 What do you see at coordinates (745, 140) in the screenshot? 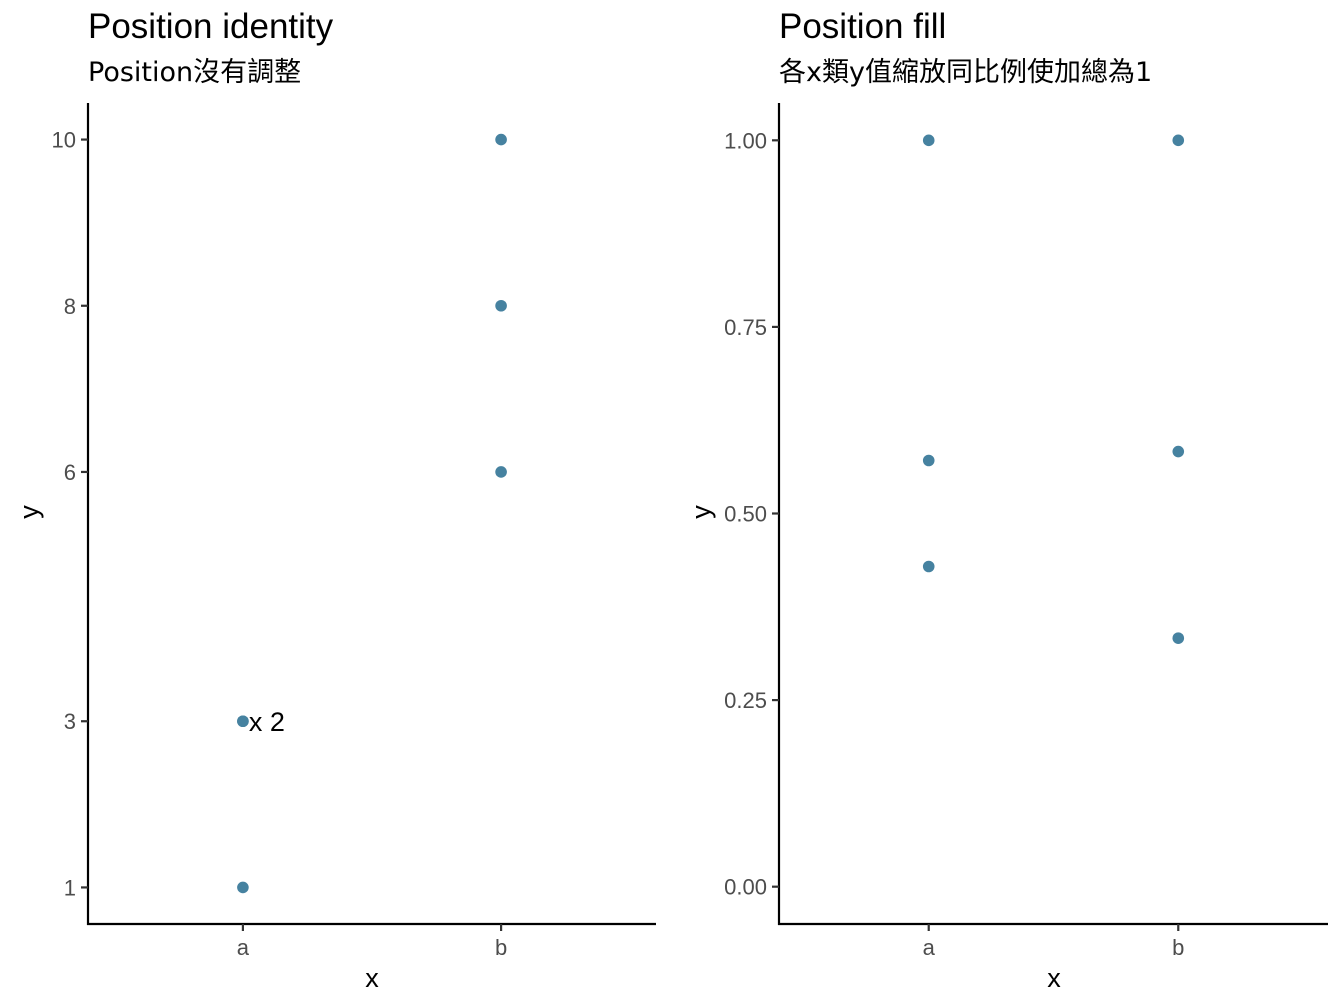
I see `y-tick-label: 1.00` at bounding box center [745, 140].